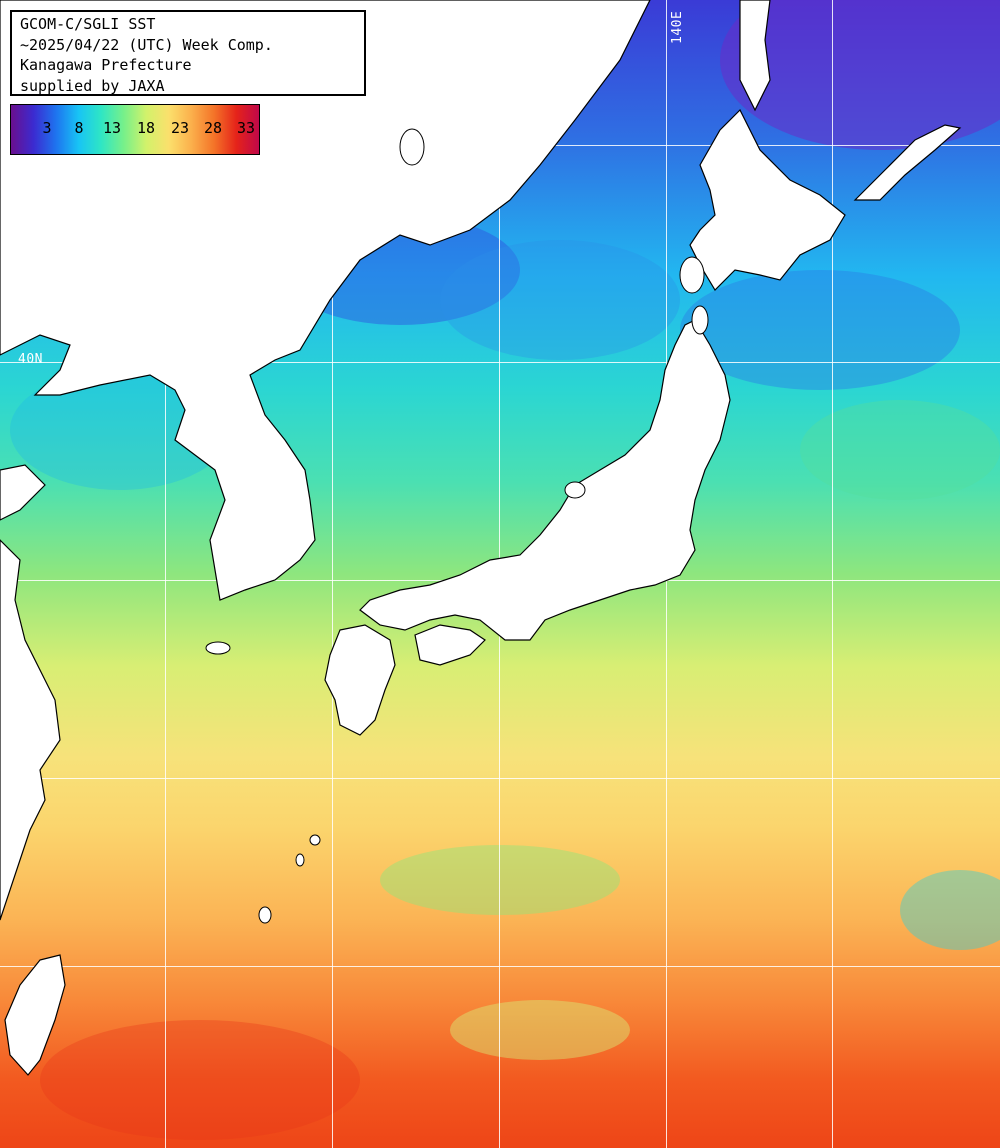 The width and height of the screenshot is (1000, 1148). I want to click on region-label: Kanagawa Prefecture, so click(106, 65).